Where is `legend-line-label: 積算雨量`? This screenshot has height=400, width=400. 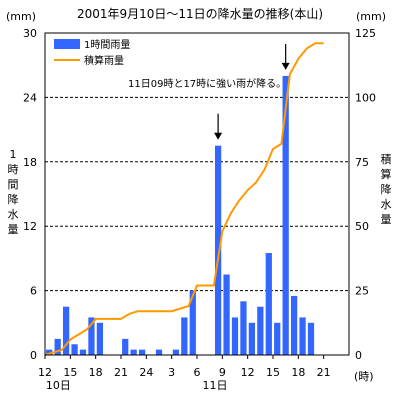 legend-line-label: 積算雨量 is located at coordinates (104, 60).